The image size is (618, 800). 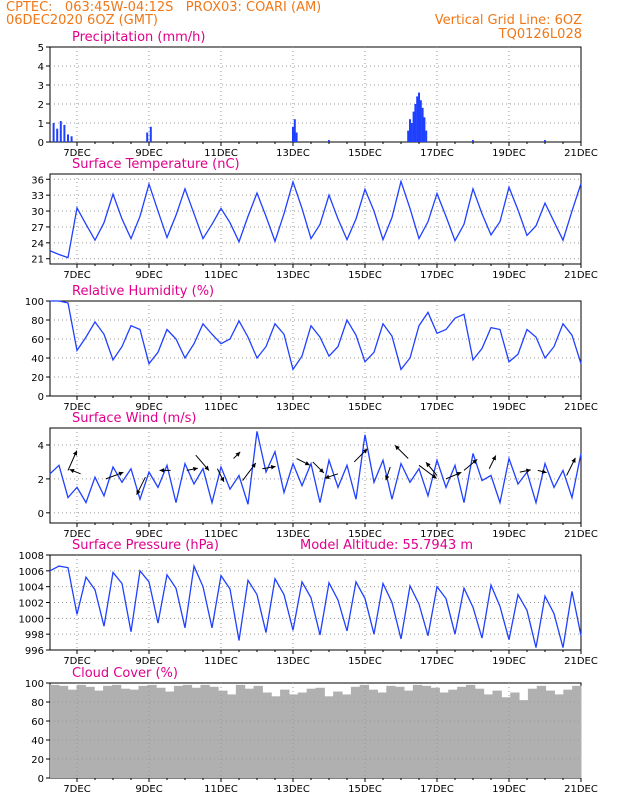 I want to click on panel-title: Cloud Cover (%), so click(x=125, y=673).